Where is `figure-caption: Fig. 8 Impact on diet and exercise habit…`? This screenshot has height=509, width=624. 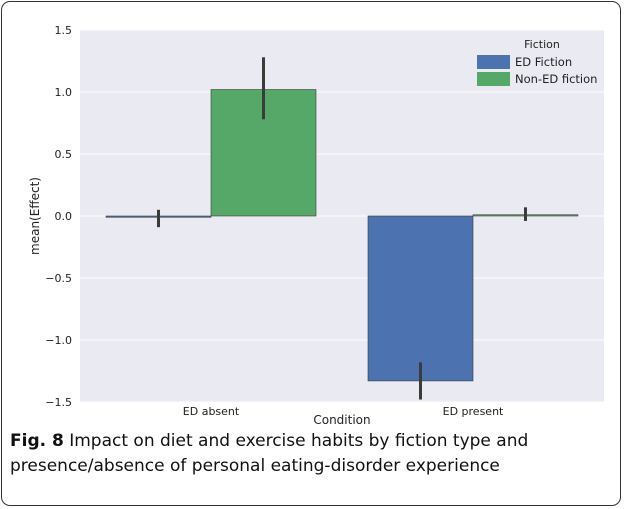 figure-caption: Fig. 8 Impact on diet and exercise habit… is located at coordinates (310, 454).